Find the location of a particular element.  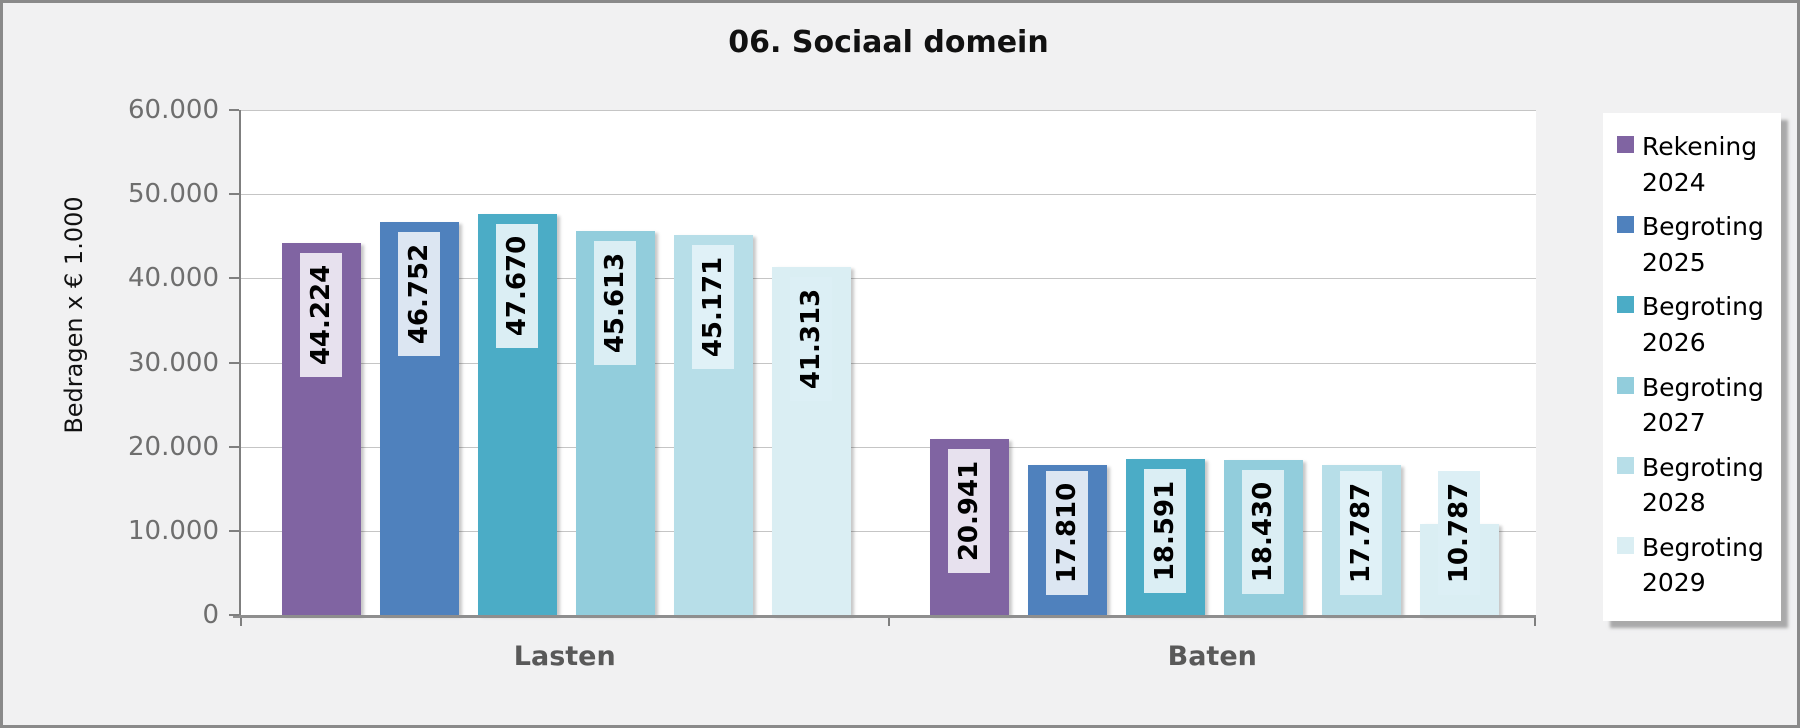

bar-value-text: 46.752 is located at coordinates (419, 294).